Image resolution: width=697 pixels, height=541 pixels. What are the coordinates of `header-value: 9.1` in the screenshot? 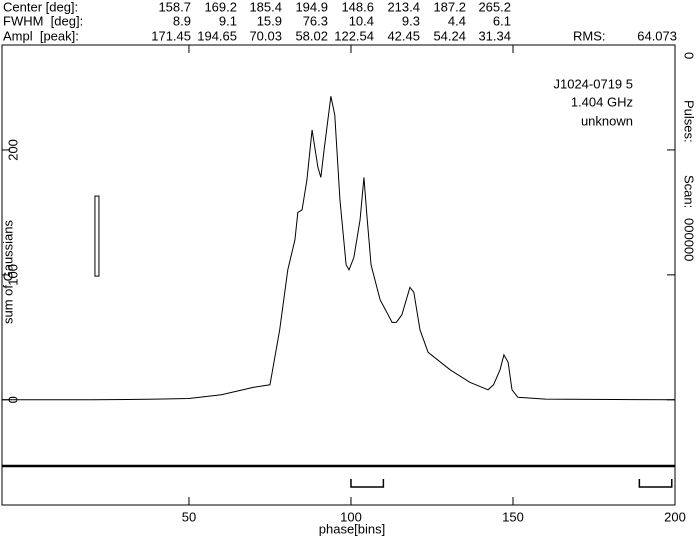 It's located at (228, 20).